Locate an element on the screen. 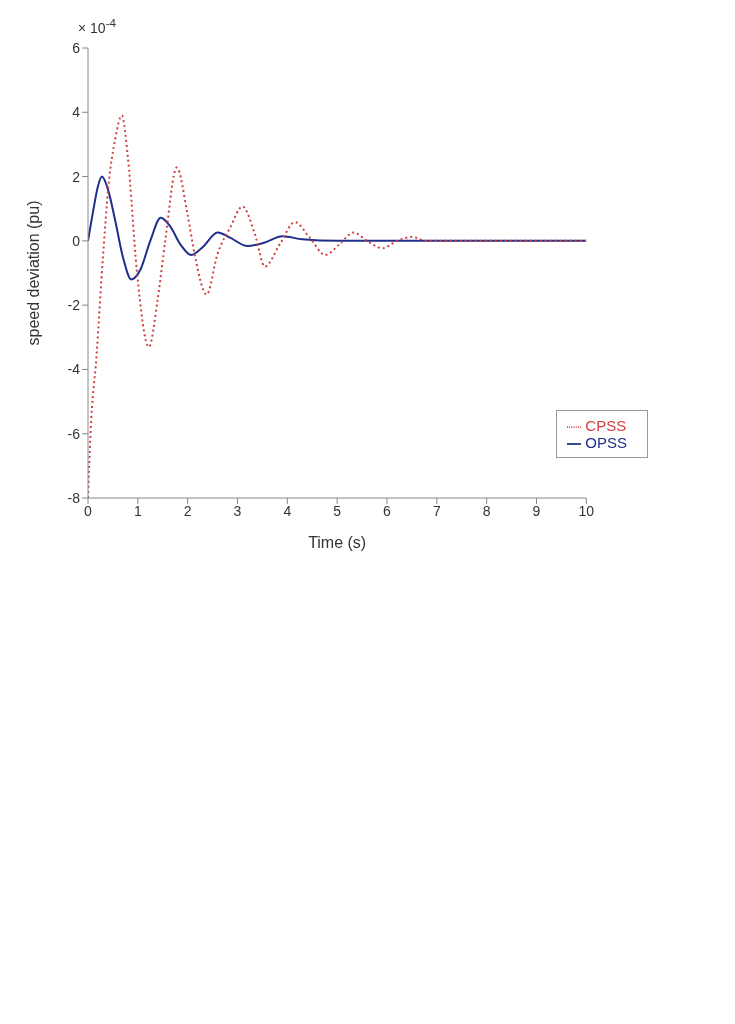  legend-label: CPSS is located at coordinates (606, 425).